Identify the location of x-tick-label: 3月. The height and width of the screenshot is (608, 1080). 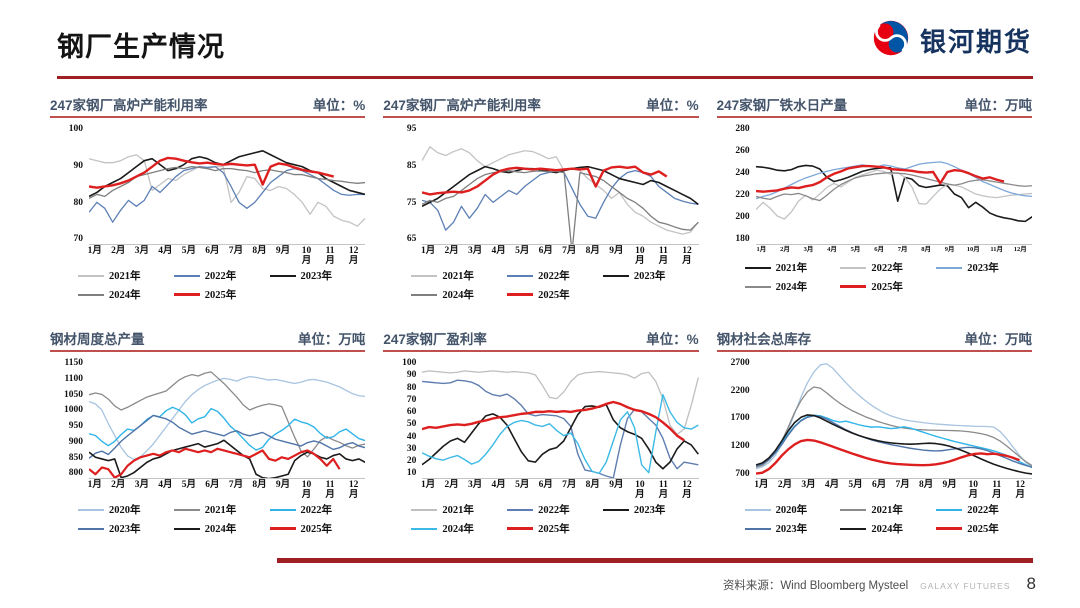
(475, 485).